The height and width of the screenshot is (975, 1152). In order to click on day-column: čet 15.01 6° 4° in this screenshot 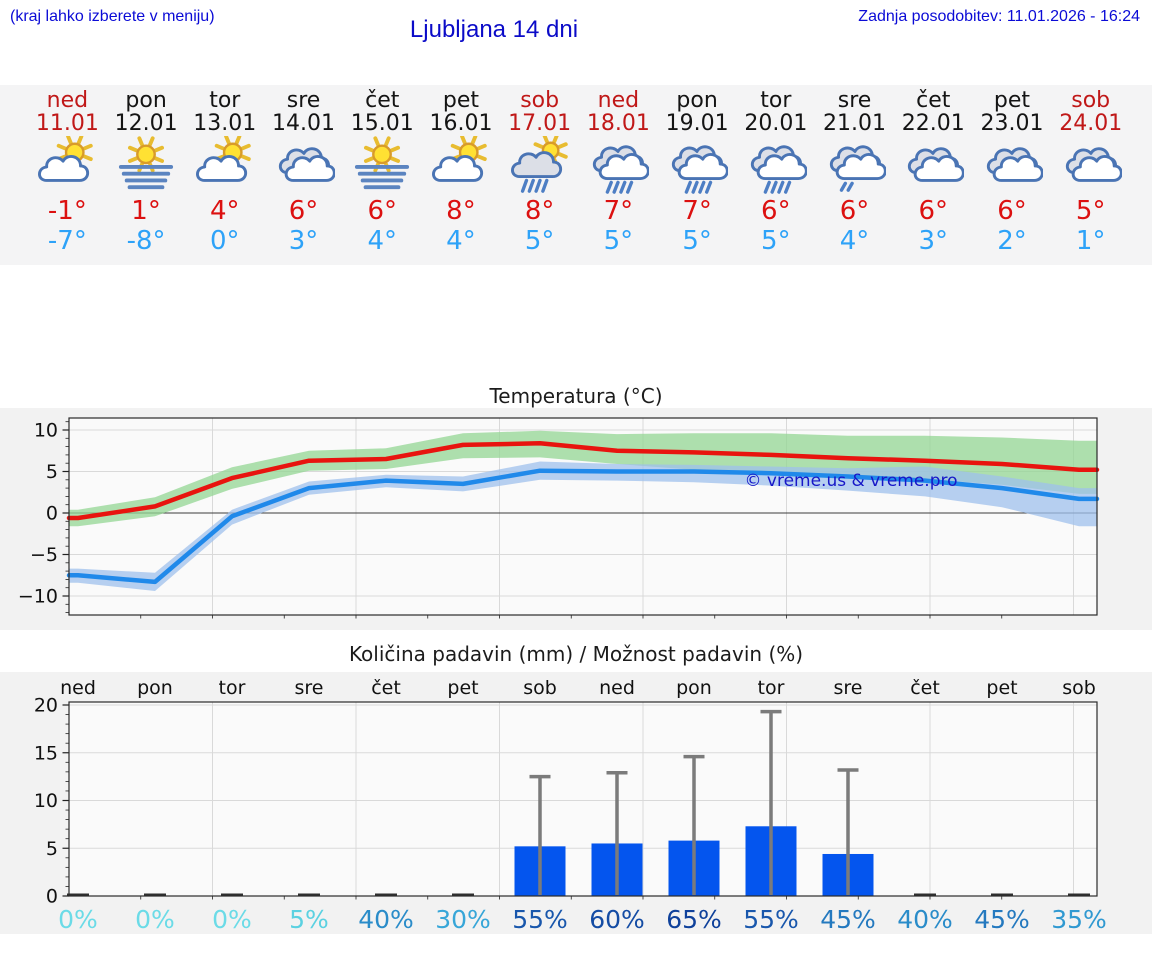, I will do `click(382, 175)`.